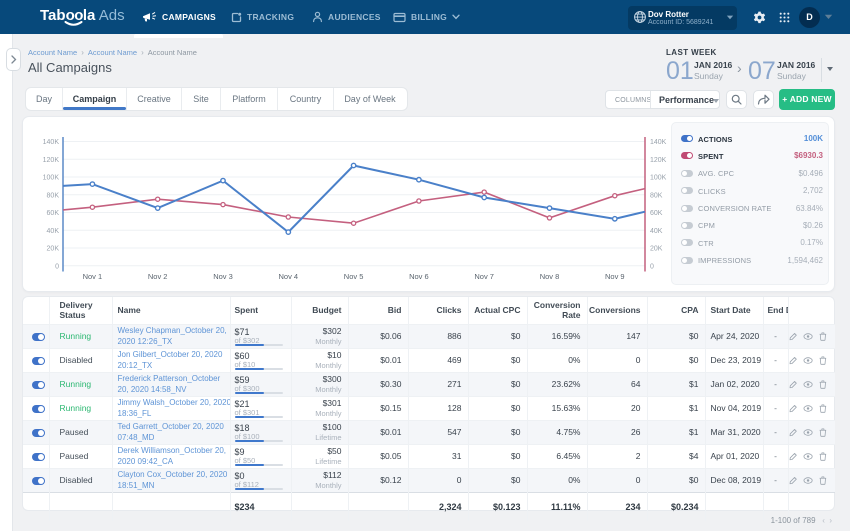 The image size is (850, 531). Describe the element at coordinates (484, 276) in the screenshot. I see `svg-text: Nov 7` at that location.